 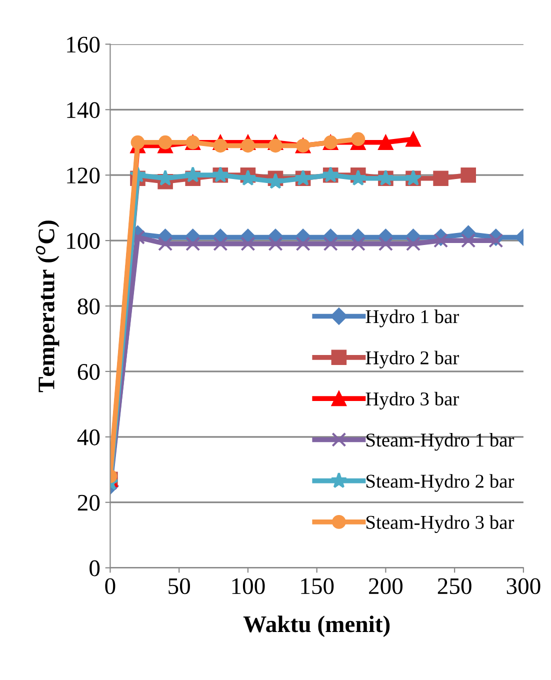 I want to click on y-tick-label: 80, so click(x=89, y=306).